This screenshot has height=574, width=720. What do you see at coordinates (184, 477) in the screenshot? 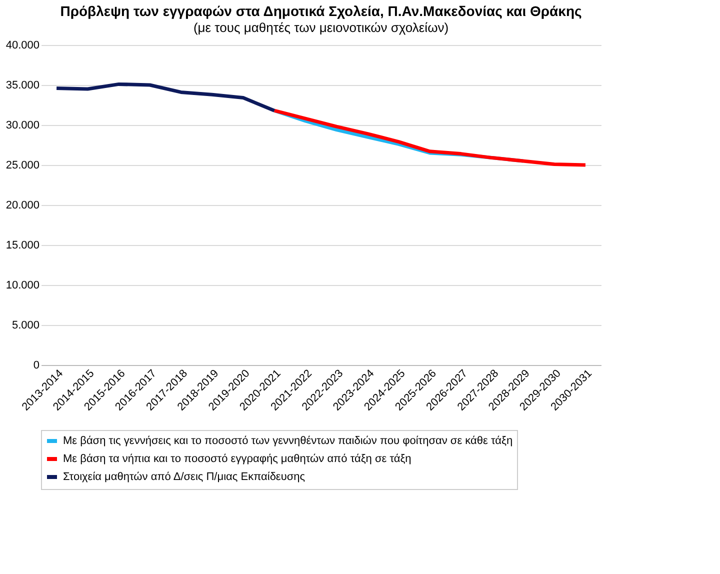
I see `legend-label: Στοιχεία μαθητών από Δ/σεις Π/μιας Εκπαίδευσης` at bounding box center [184, 477].